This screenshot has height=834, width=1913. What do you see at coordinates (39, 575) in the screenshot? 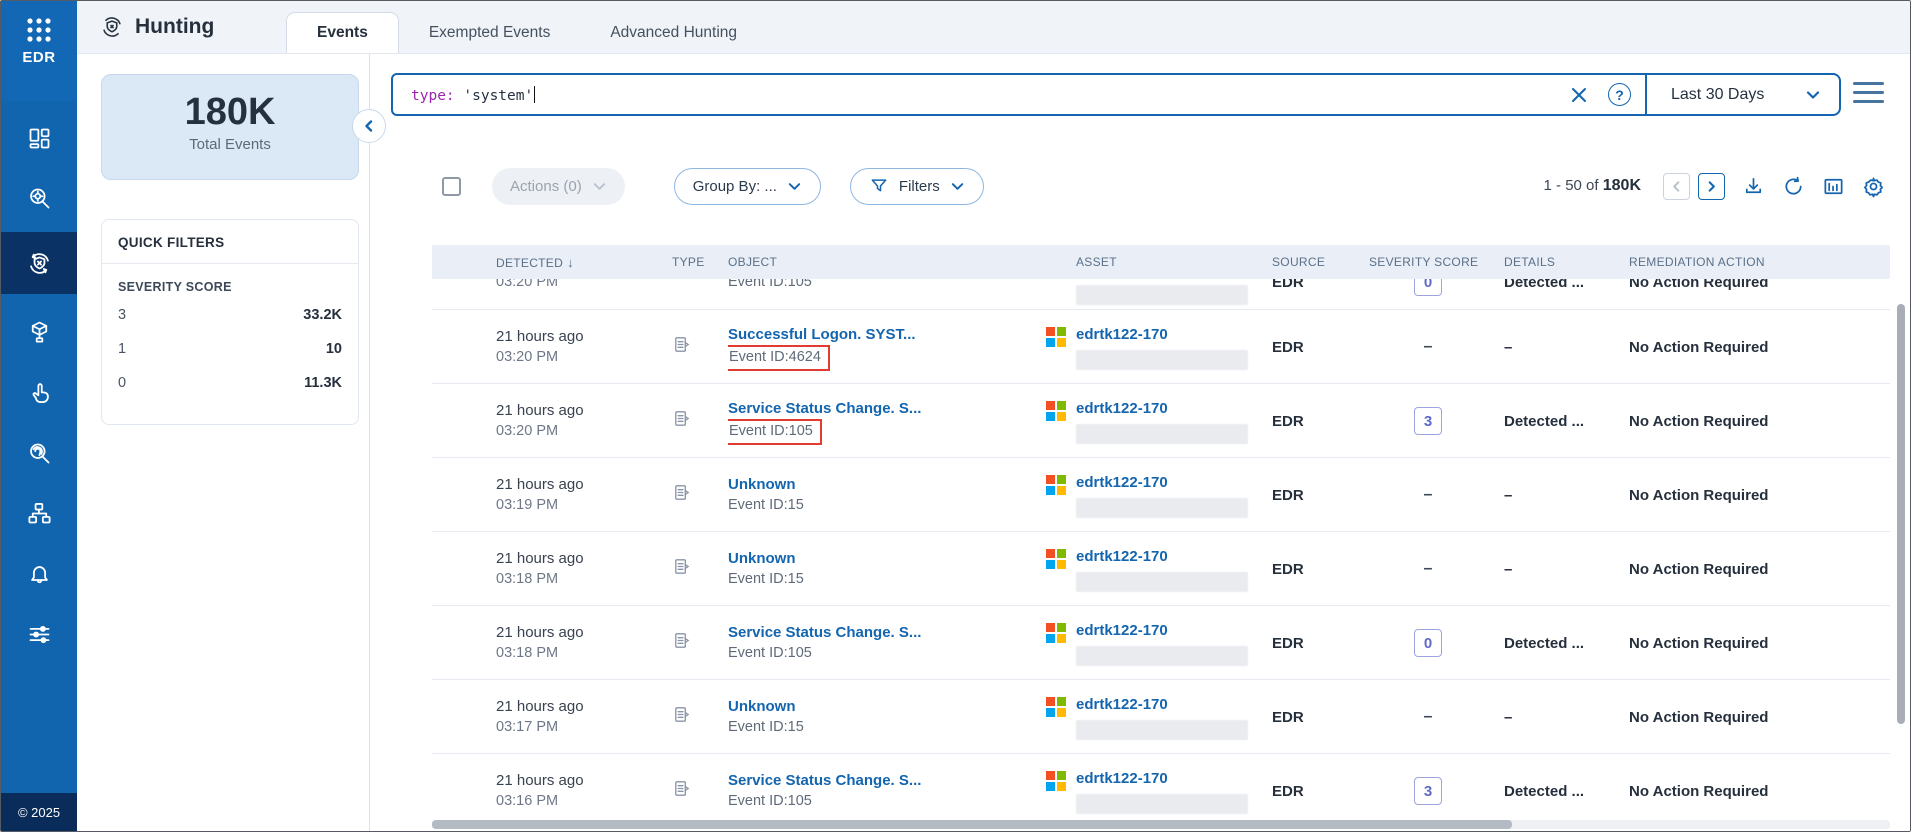
I see `sidebar-item-notifications` at bounding box center [39, 575].